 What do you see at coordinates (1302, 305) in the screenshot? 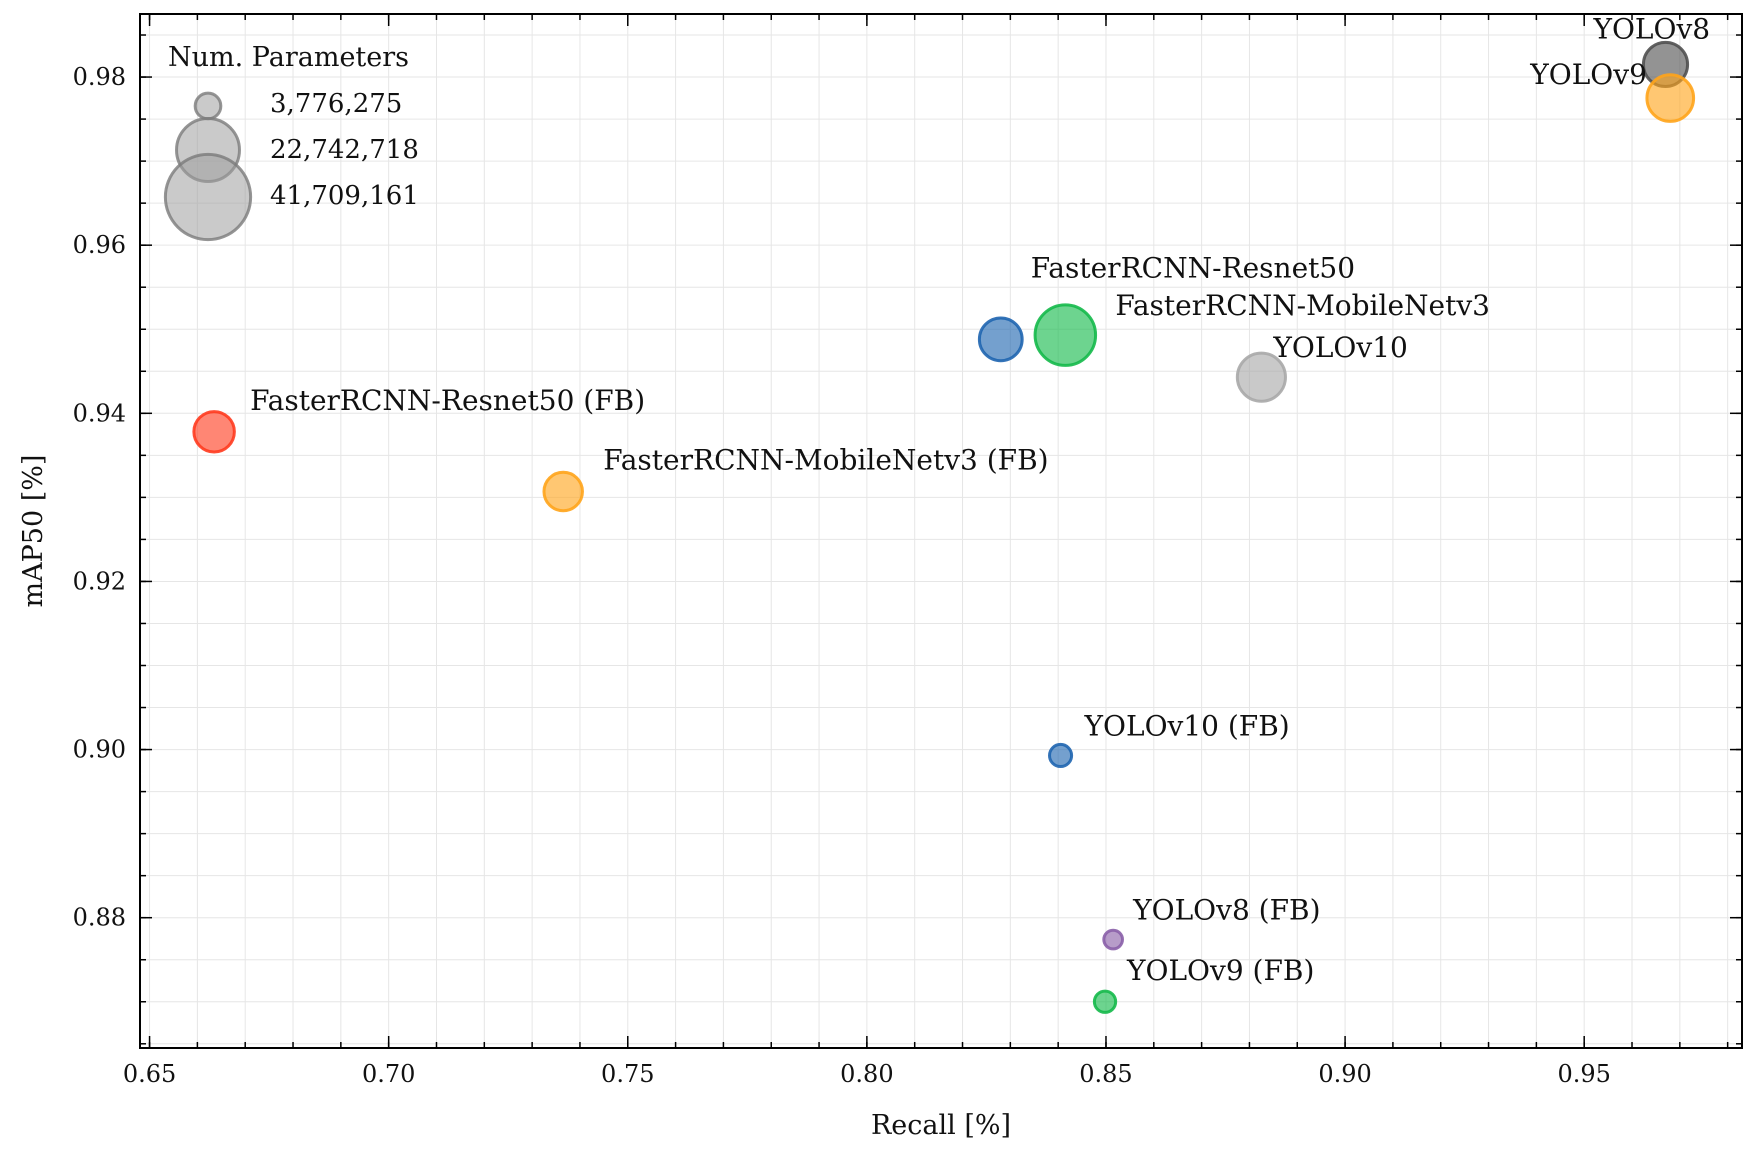
I see `point-label: FasterRCNN-MobileNetv3` at bounding box center [1302, 305].